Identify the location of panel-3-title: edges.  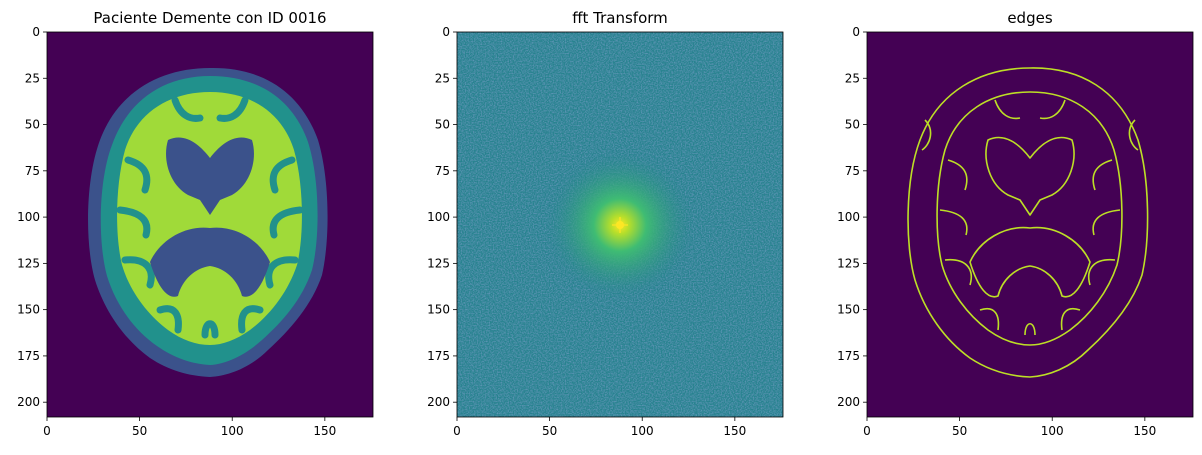
(1030, 18).